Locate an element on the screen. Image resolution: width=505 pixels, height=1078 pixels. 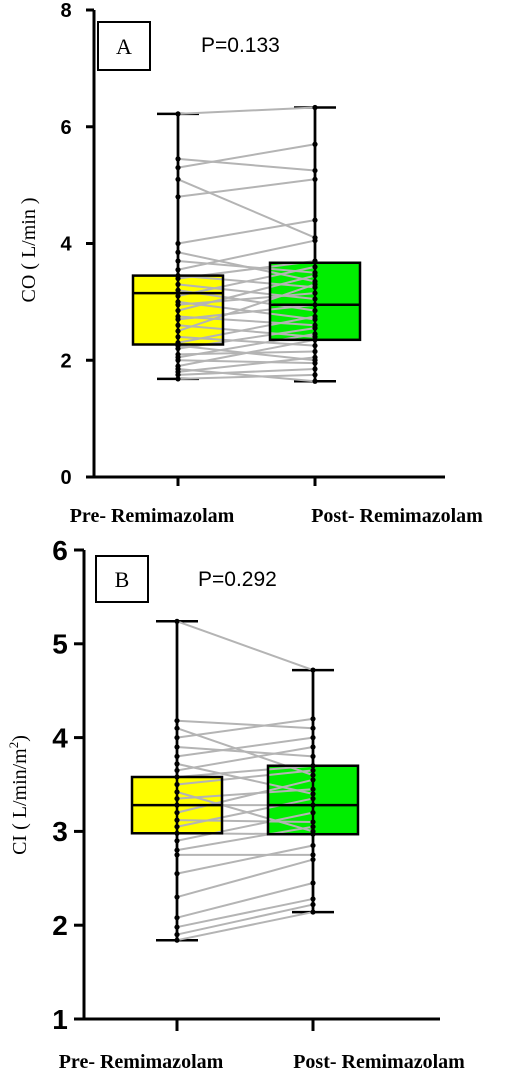
panel-b-y-tick-label: 2 is located at coordinates (60, 925).